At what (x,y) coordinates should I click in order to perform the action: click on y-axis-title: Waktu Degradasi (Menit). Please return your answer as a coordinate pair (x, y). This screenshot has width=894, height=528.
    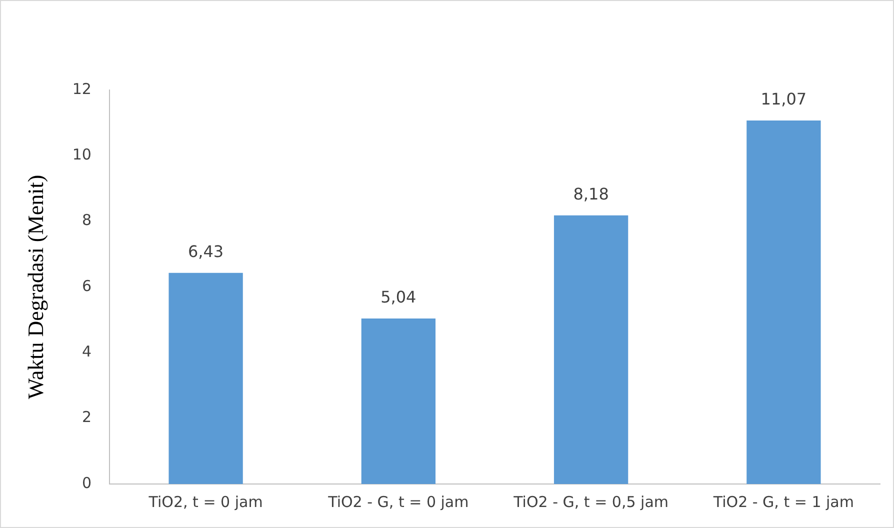
    Looking at the image, I should click on (35, 287).